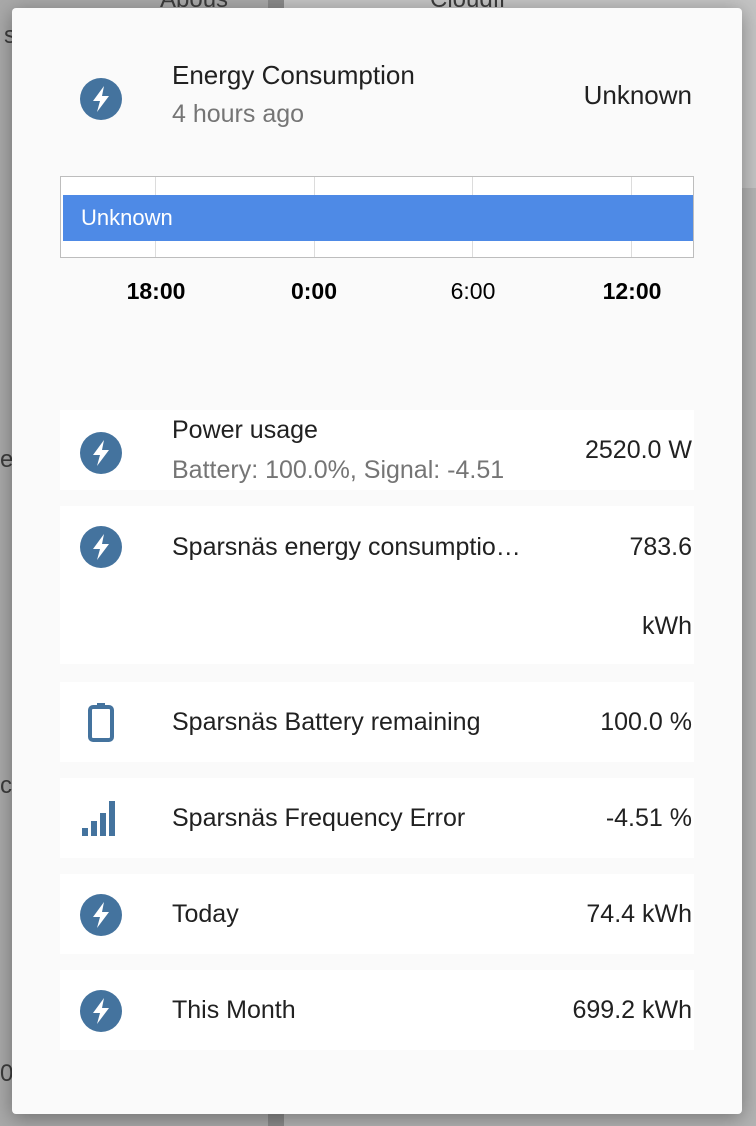  What do you see at coordinates (238, 114) in the screenshot?
I see `last-changed: 4 hours ago` at bounding box center [238, 114].